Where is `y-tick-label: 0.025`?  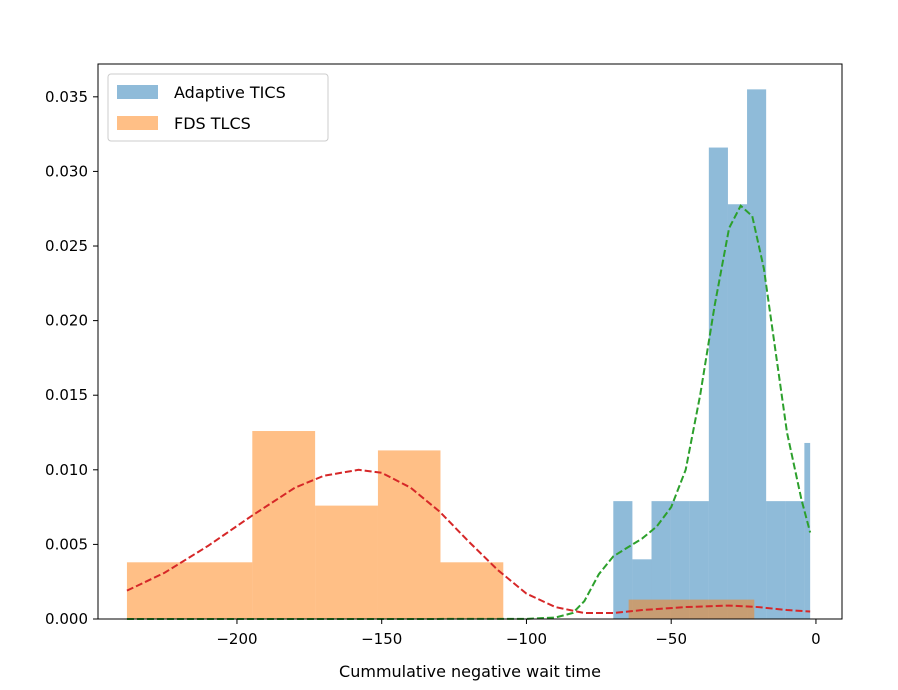 y-tick-label: 0.025 is located at coordinates (66, 246).